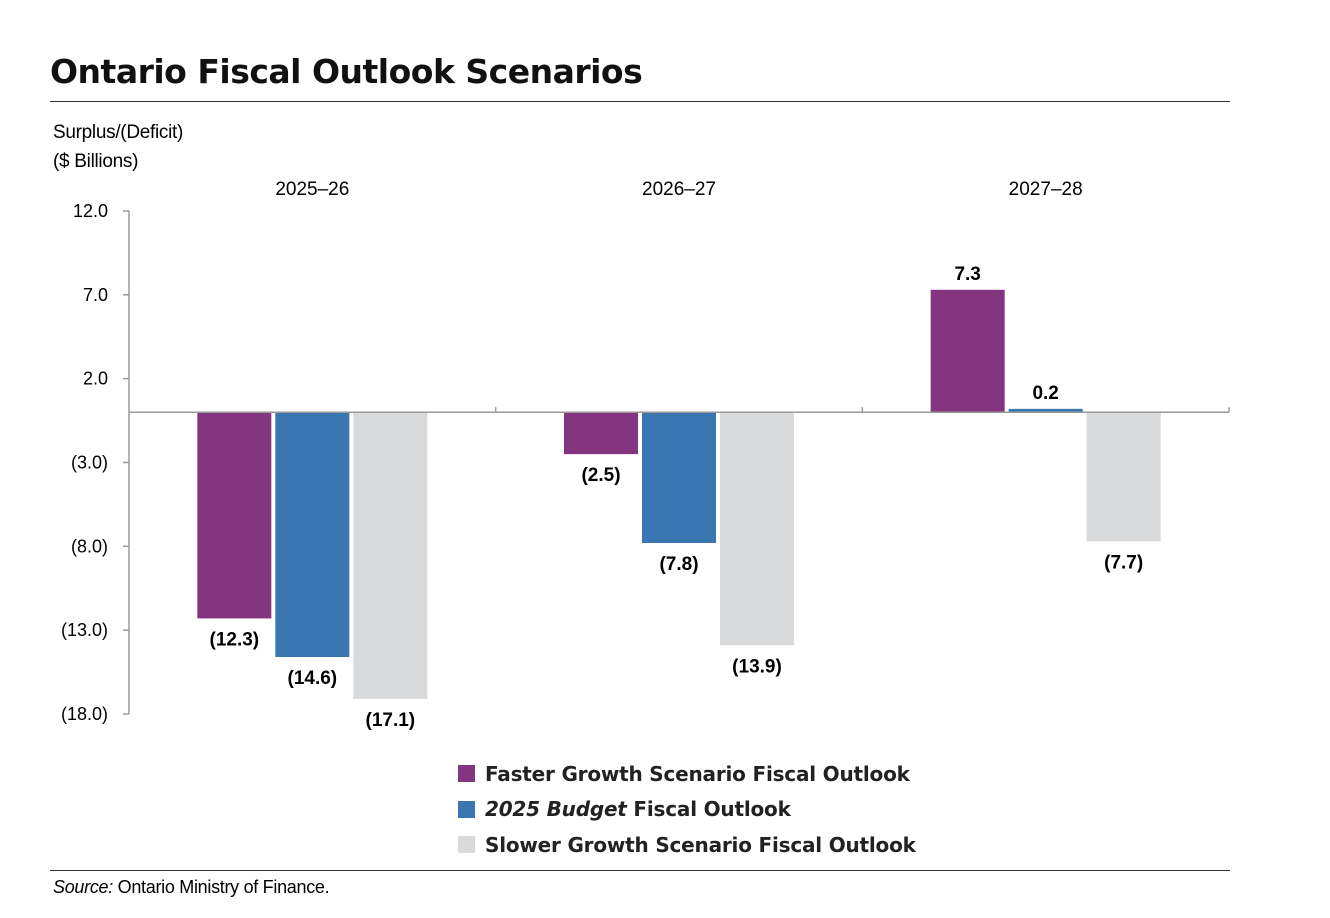 This screenshot has width=1330, height=918. What do you see at coordinates (118, 147) in the screenshot?
I see `y-axis-label: Surplus/(Deficit) ($ Billions)` at bounding box center [118, 147].